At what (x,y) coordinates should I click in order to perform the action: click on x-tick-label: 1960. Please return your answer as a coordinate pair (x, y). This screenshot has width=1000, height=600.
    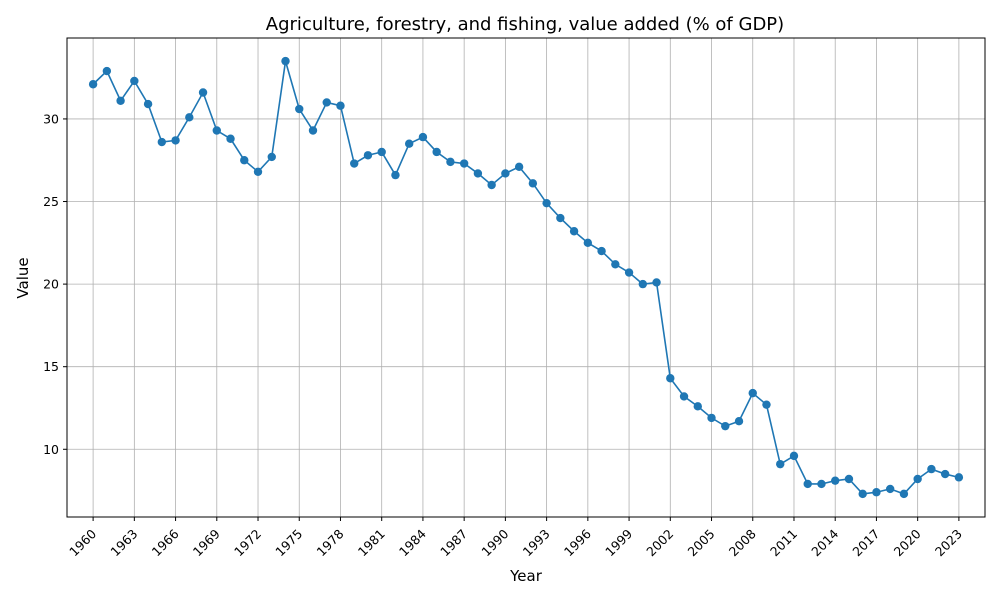
    Looking at the image, I should click on (82, 542).